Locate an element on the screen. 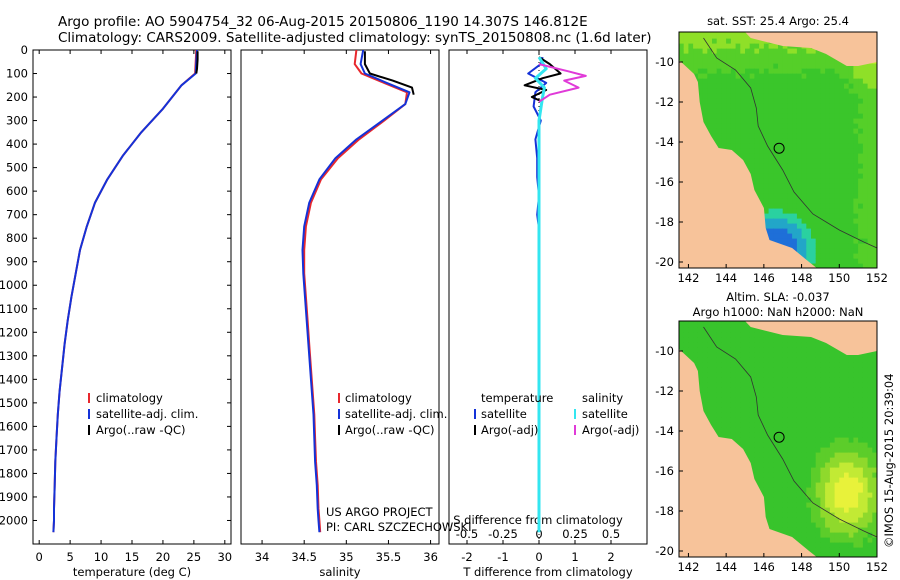 The image size is (900, 580). s-tick-label: -0.25 is located at coordinates (503, 534).